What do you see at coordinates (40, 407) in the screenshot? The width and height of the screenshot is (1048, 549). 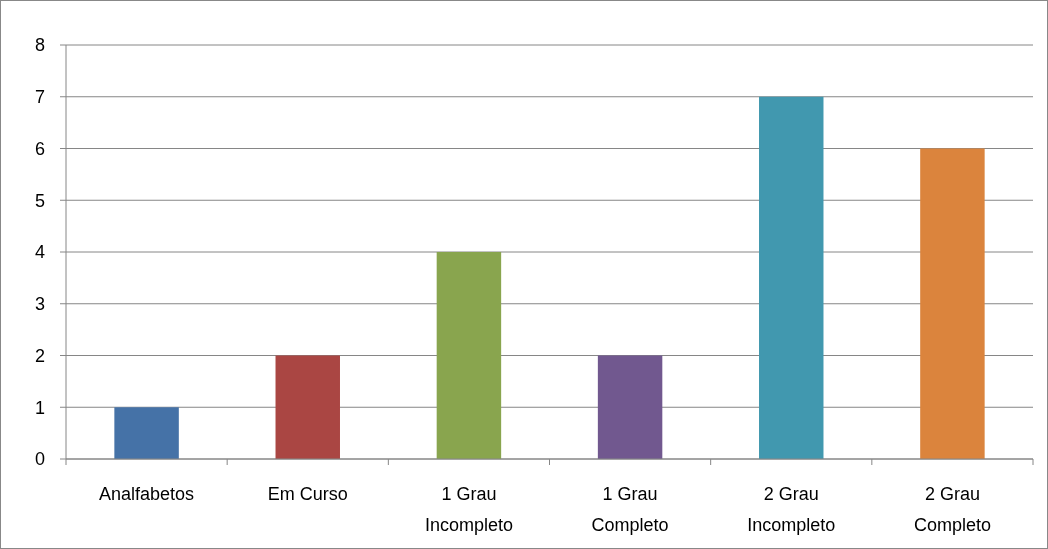 I see `y-tick-label: 1` at bounding box center [40, 407].